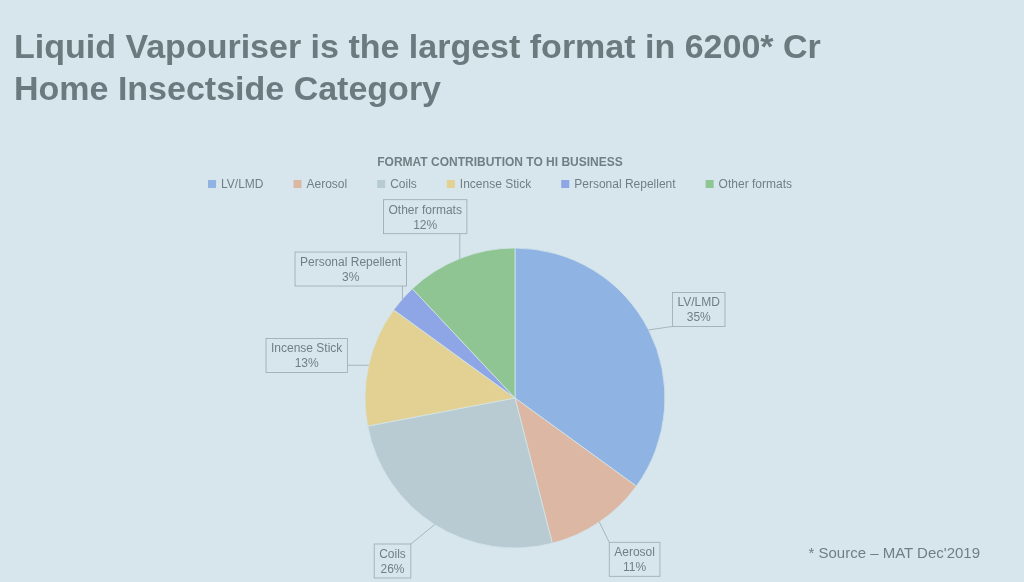  I want to click on legend-label: Coils, so click(403, 184).